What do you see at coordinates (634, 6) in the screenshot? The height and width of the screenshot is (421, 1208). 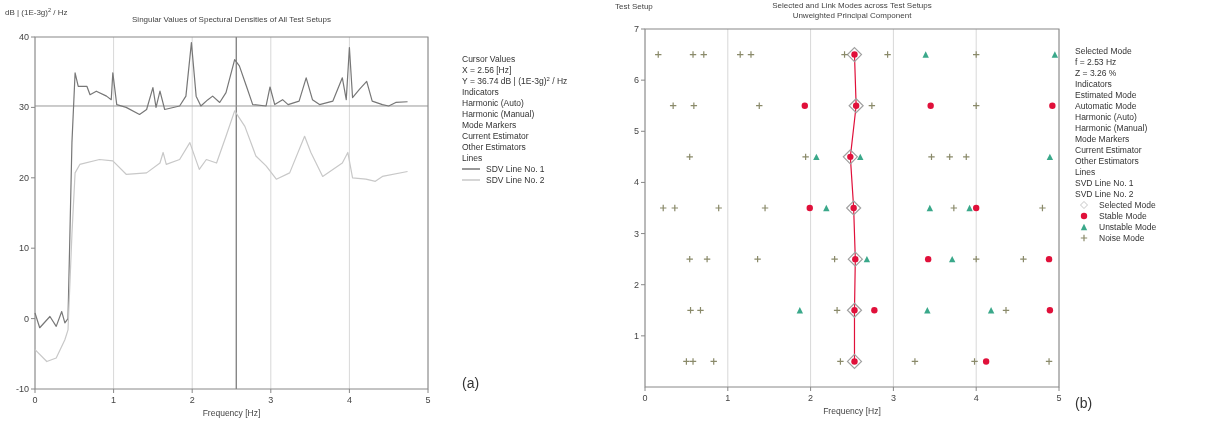 I see `y-axis-title: Test Setup` at bounding box center [634, 6].